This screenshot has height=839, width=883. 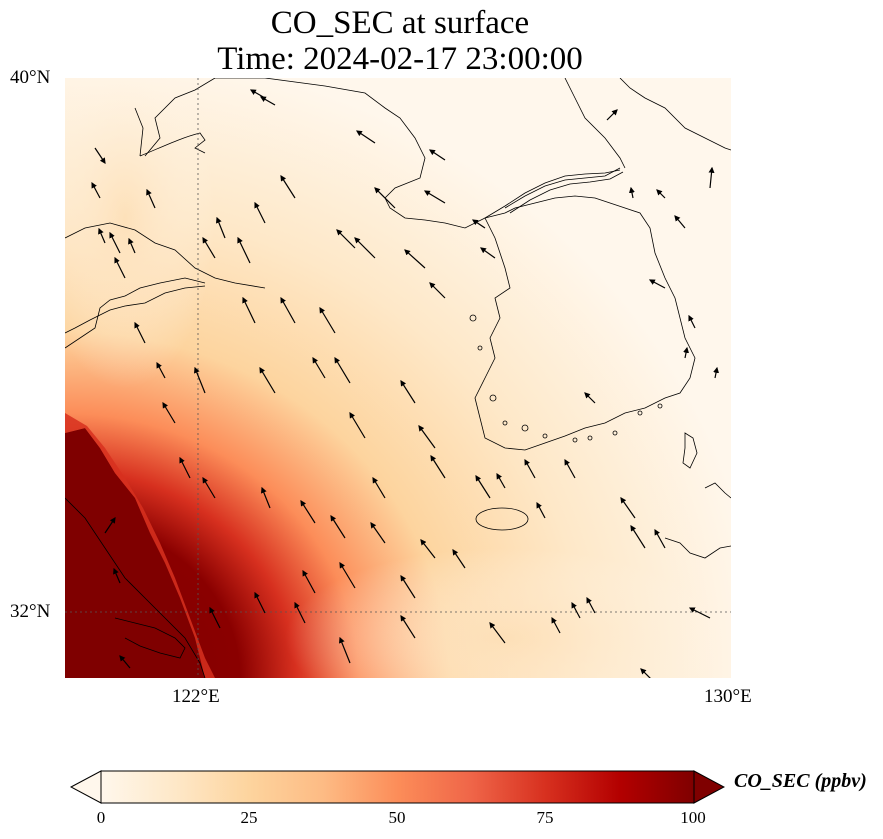 I want to click on colorbar-tick-50: 50, so click(x=397, y=817).